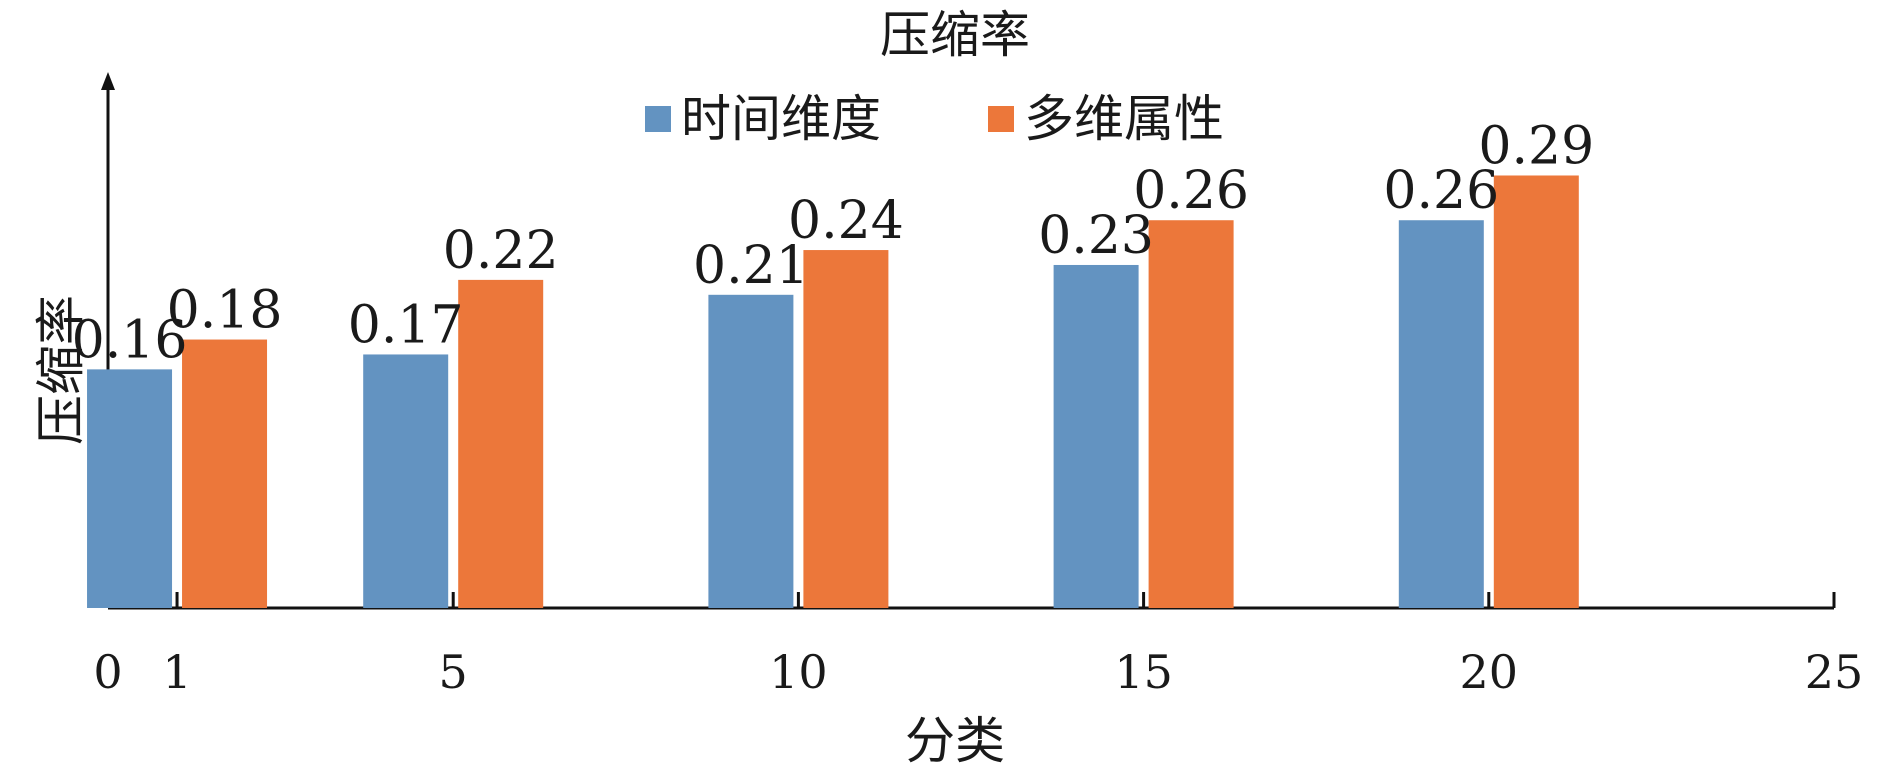 The width and height of the screenshot is (1890, 778). I want to click on legend-swatch-time-dimension, so click(658, 119).